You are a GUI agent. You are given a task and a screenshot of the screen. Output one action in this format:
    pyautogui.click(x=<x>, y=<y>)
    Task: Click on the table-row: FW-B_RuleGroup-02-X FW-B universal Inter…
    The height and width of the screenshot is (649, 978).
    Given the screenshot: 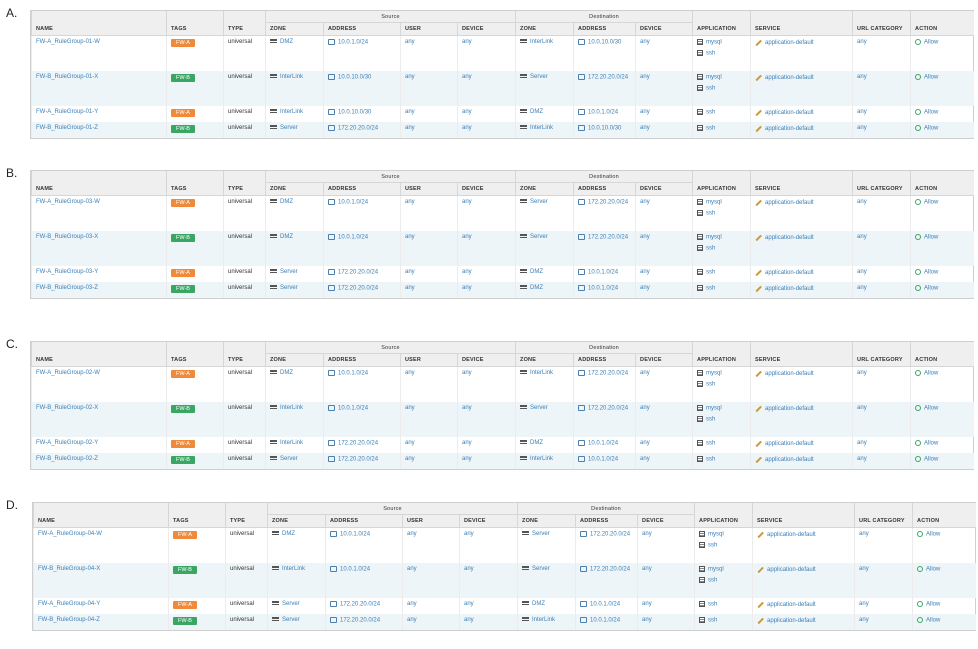 What is the action you would take?
    pyautogui.click(x=502, y=419)
    